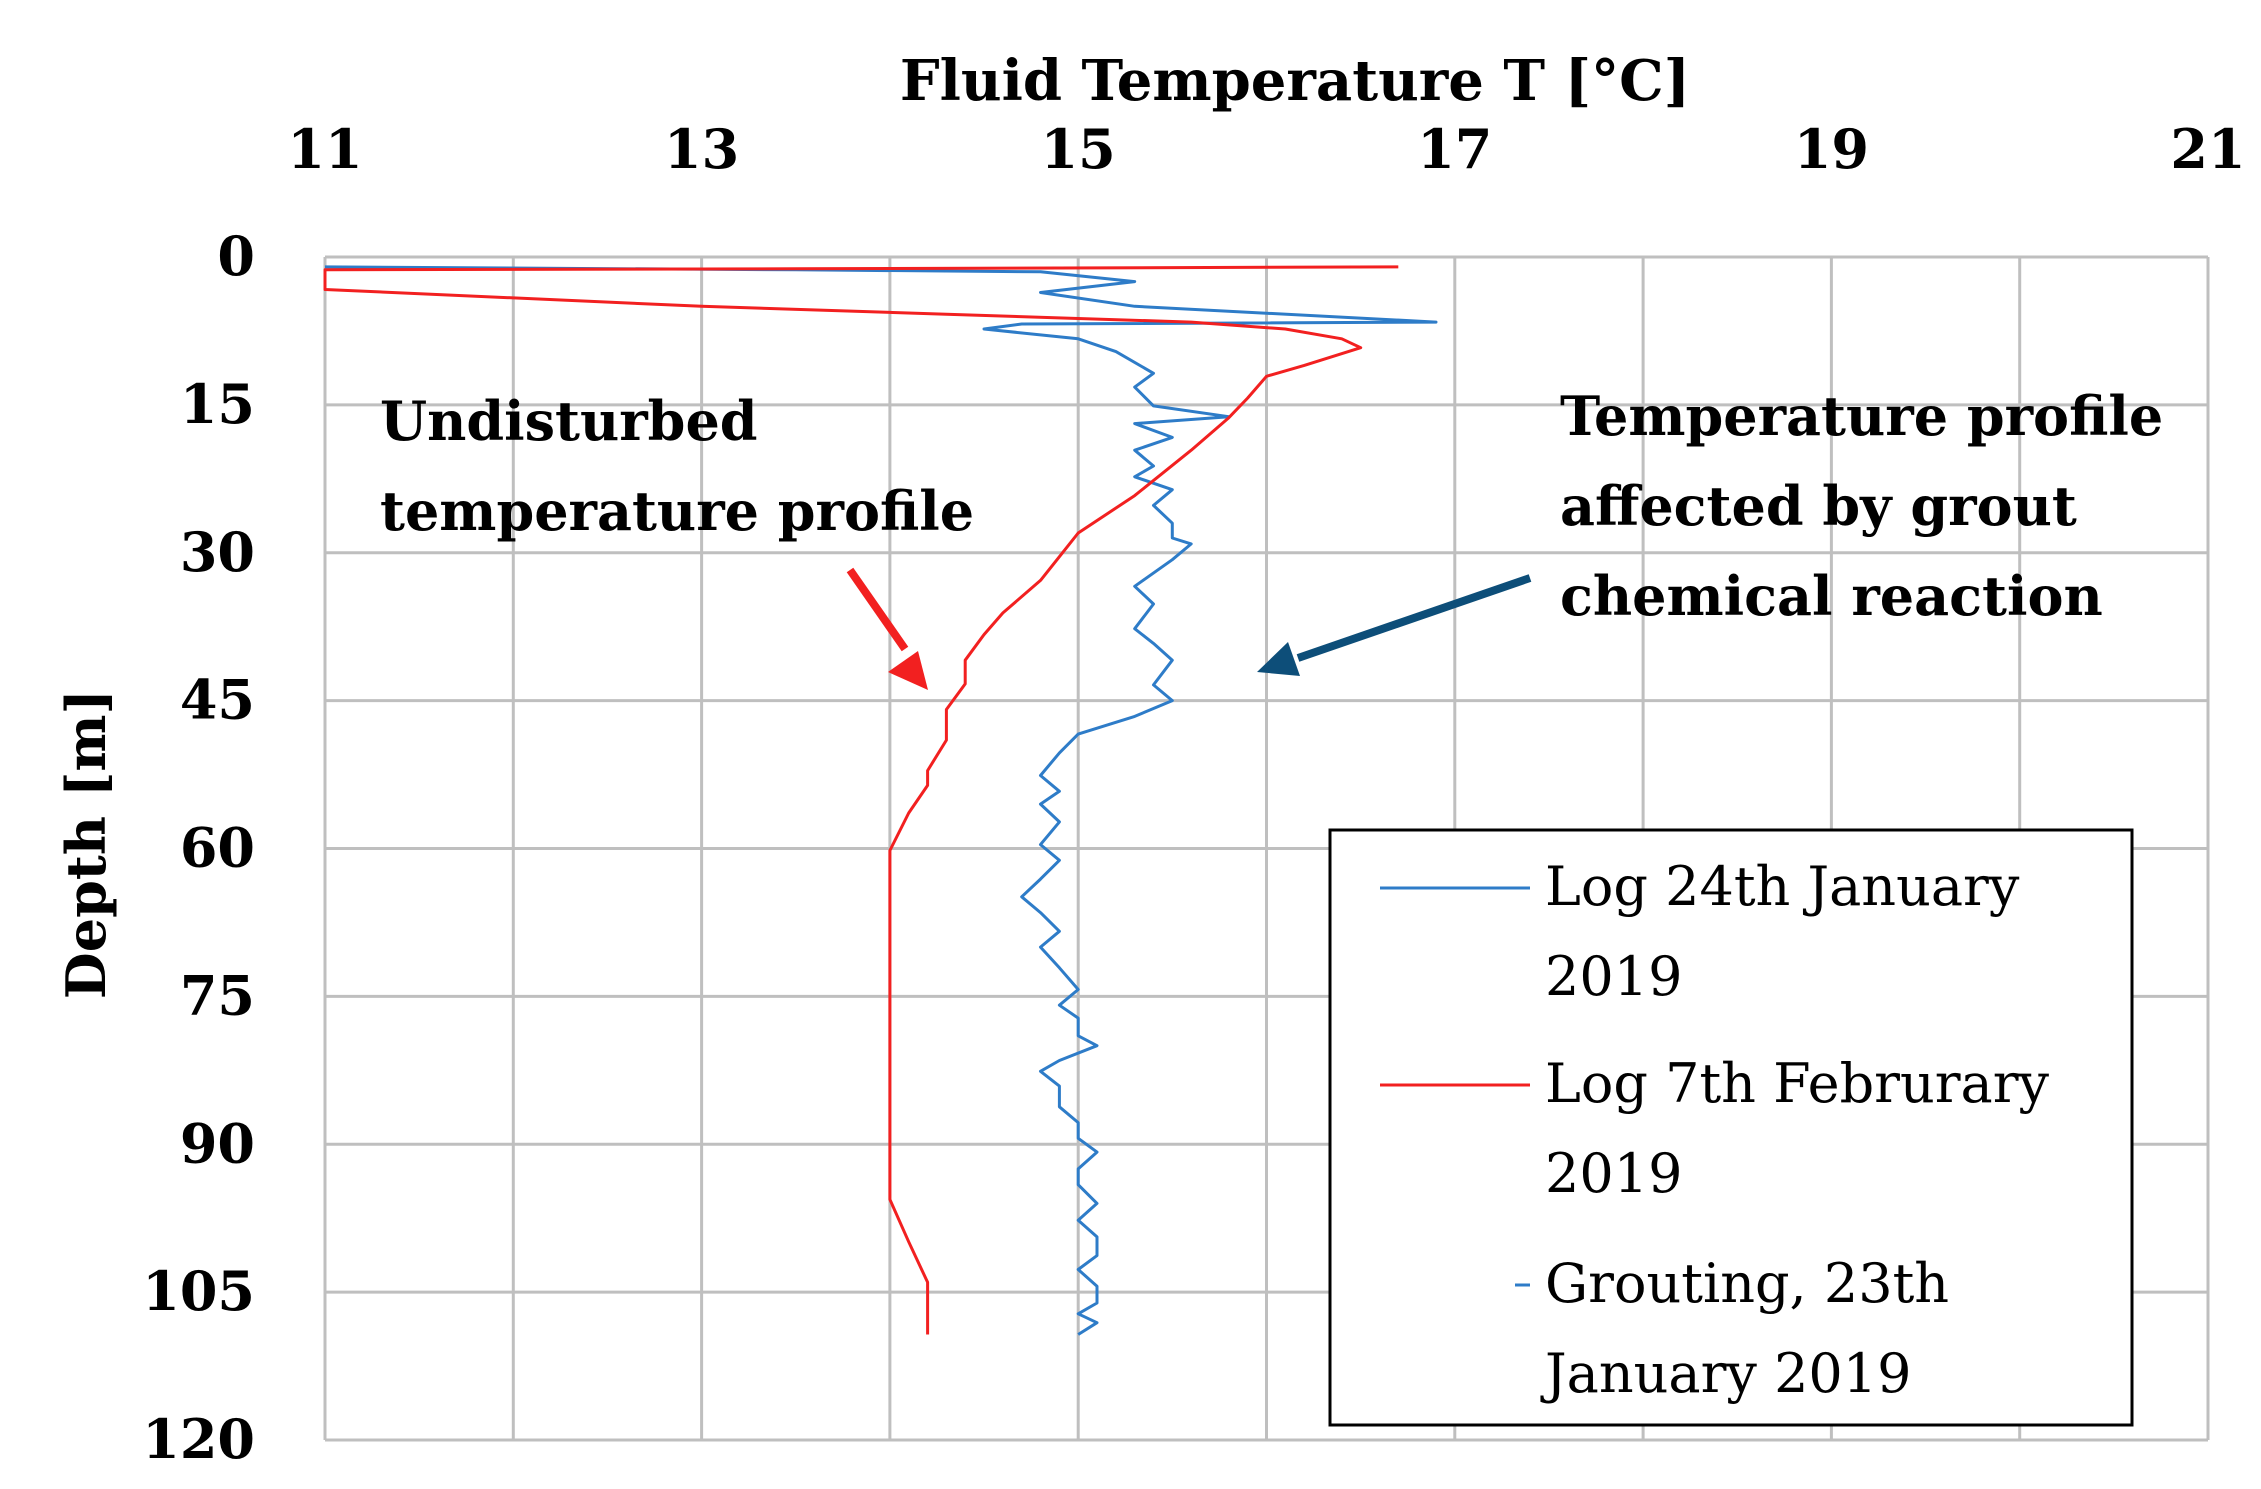 The image size is (2261, 1489). What do you see at coordinates (1613, 976) in the screenshot?
I see `legend-label-log-jan-line-2: 2019` at bounding box center [1613, 976].